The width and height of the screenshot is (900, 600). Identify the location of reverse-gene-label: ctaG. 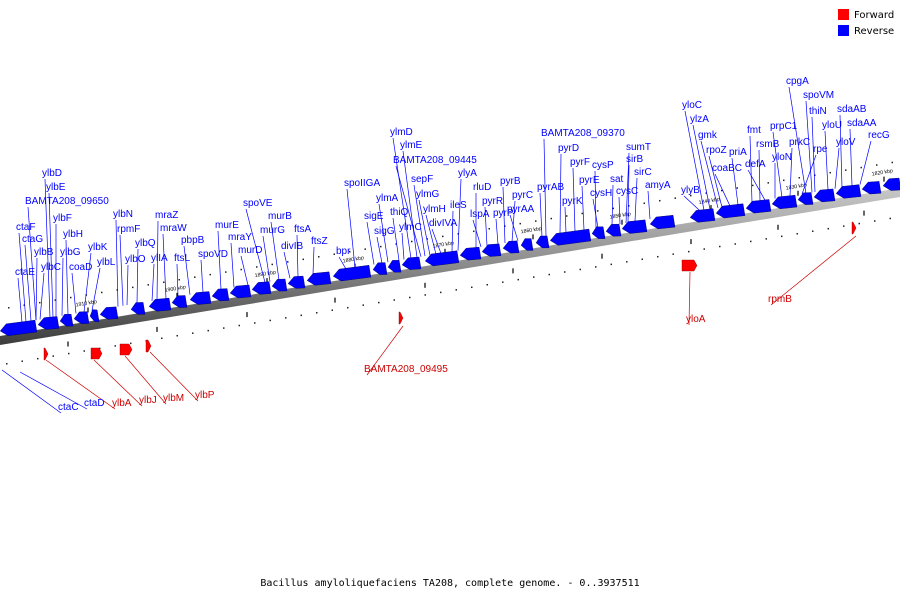
(32, 239).